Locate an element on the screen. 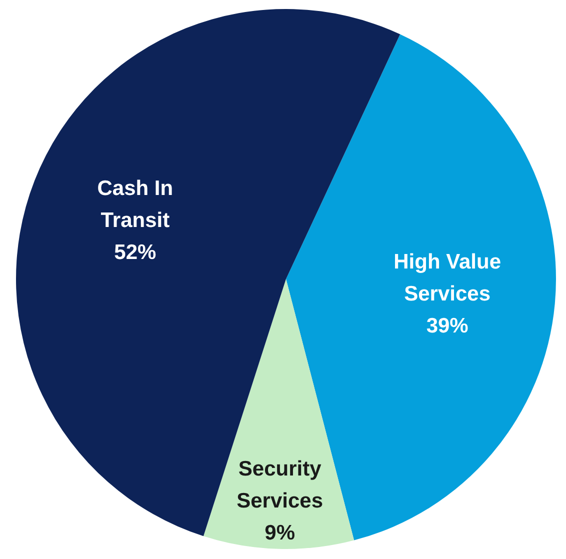 The image size is (566, 559). slice-label: Security Services is located at coordinates (280, 484).